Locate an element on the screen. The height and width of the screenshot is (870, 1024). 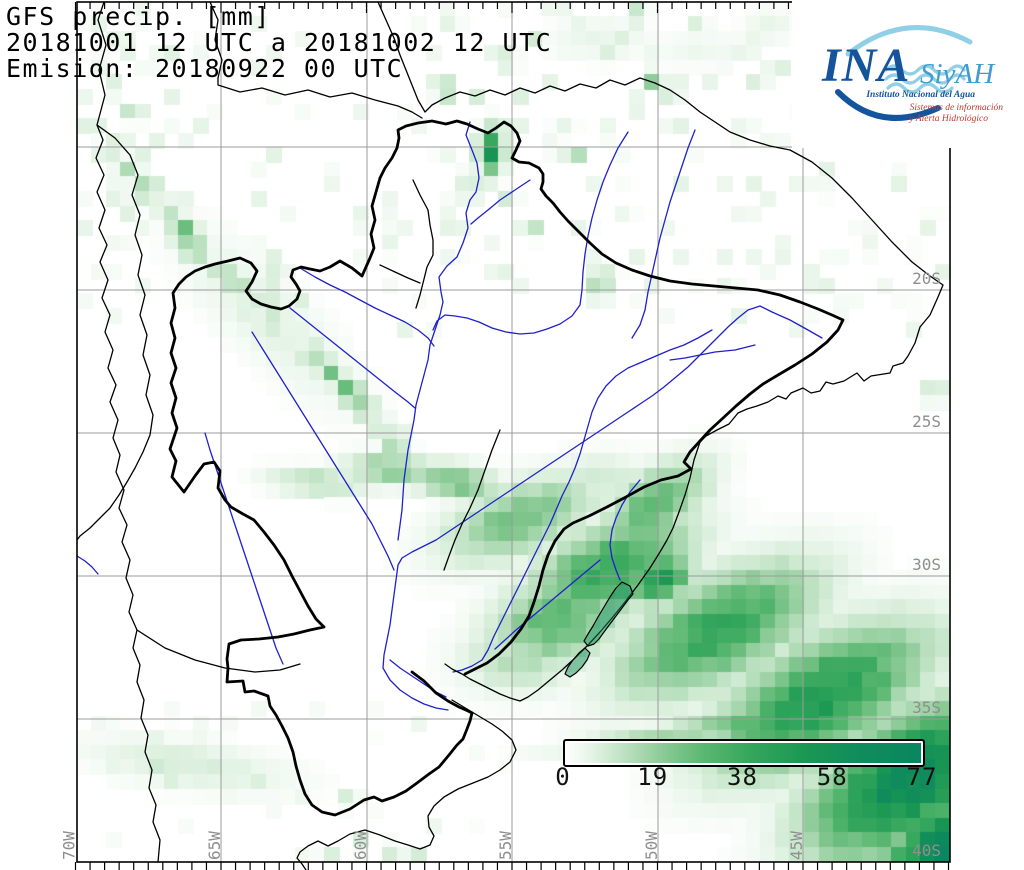
logo-subtitle-2: y Alerta Hidrológico is located at coordinates (948, 119).